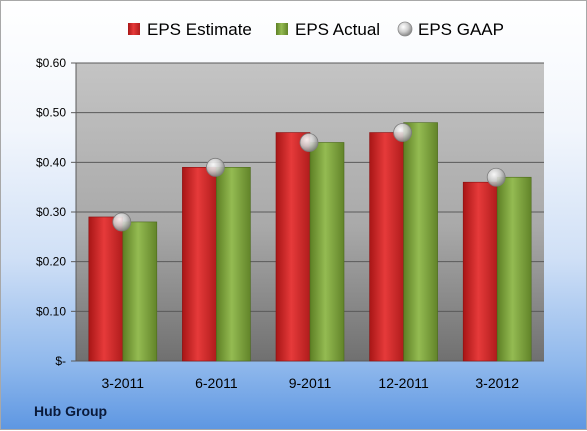 The width and height of the screenshot is (587, 431). I want to click on y-tick-label: $0.20, so click(51, 262).